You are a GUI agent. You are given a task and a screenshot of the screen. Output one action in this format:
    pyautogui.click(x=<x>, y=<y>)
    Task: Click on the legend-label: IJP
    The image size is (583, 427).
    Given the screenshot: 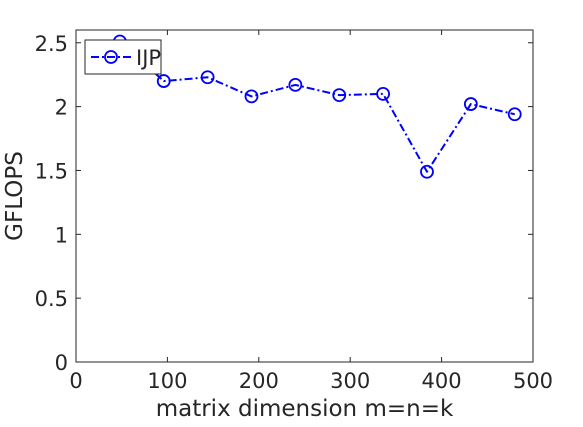 What is the action you would take?
    pyautogui.click(x=148, y=58)
    